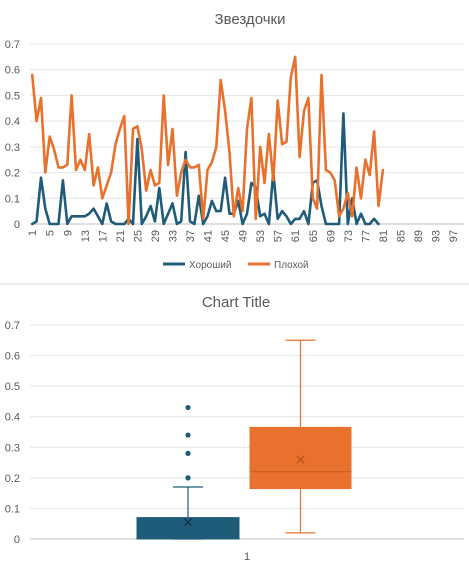  What do you see at coordinates (349, 236) in the screenshot?
I see `x-tick-label: 73` at bounding box center [349, 236].